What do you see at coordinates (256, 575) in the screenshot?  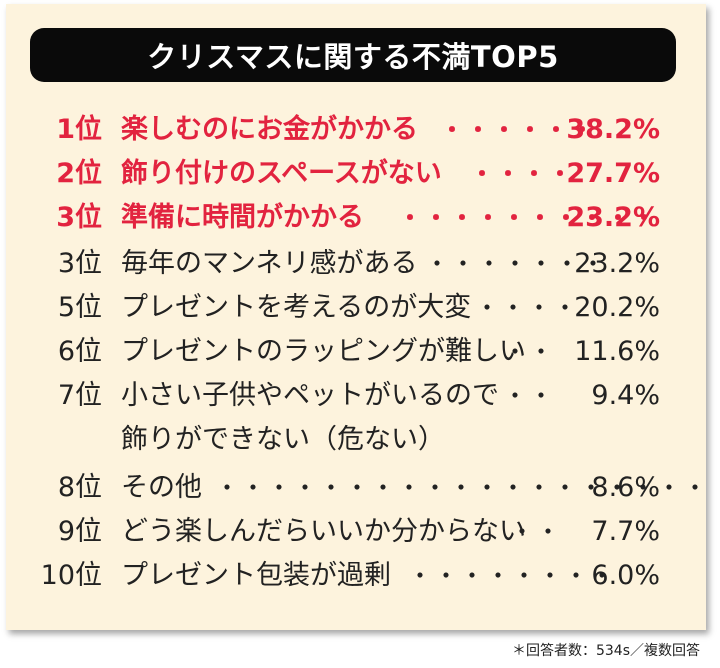 I see `item-label: プレゼント包装が過剰` at bounding box center [256, 575].